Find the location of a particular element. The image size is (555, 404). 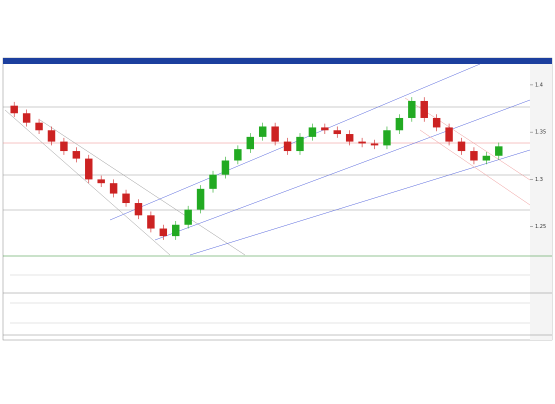

price-axis is located at coordinates (541, 202).